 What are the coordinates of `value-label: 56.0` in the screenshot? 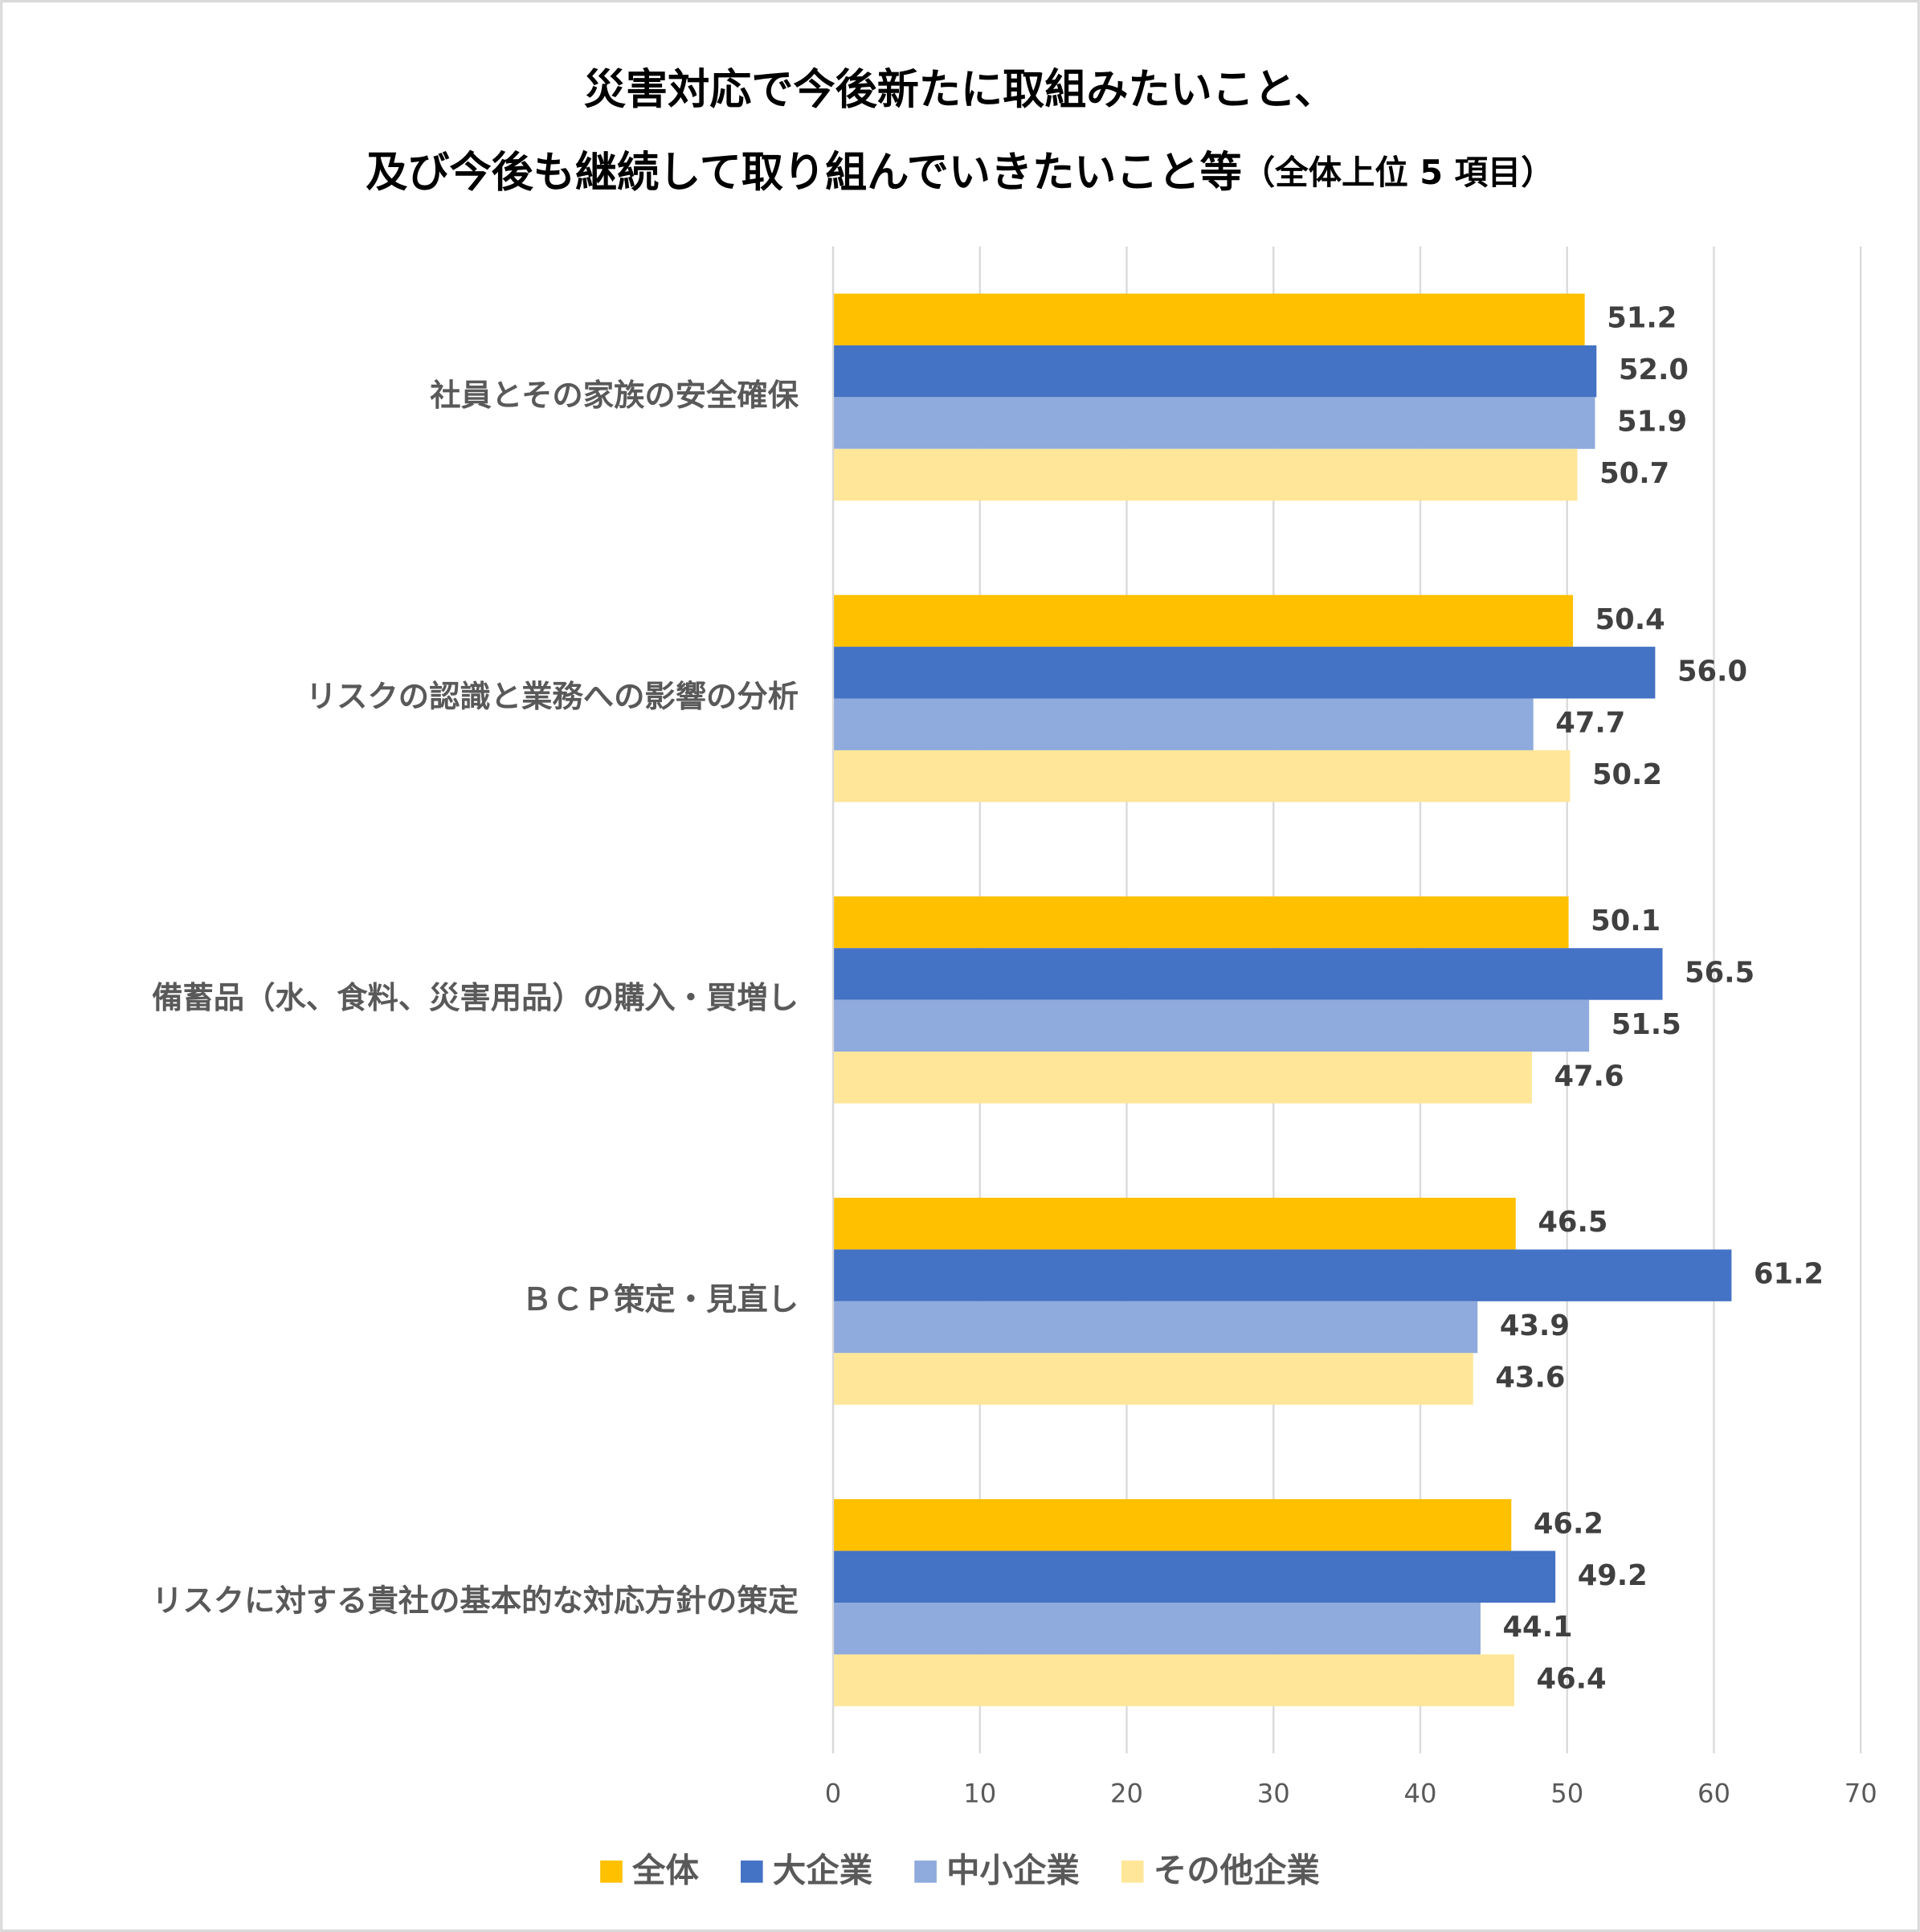 It's located at (1712, 671).